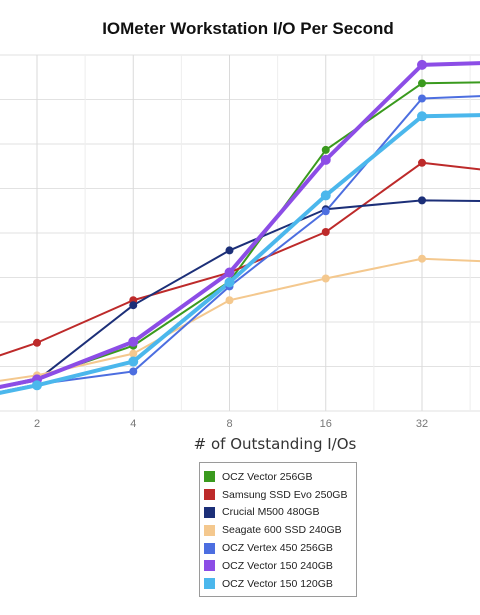 The height and width of the screenshot is (615, 480). I want to click on x-tick-label: 8, so click(229, 424).